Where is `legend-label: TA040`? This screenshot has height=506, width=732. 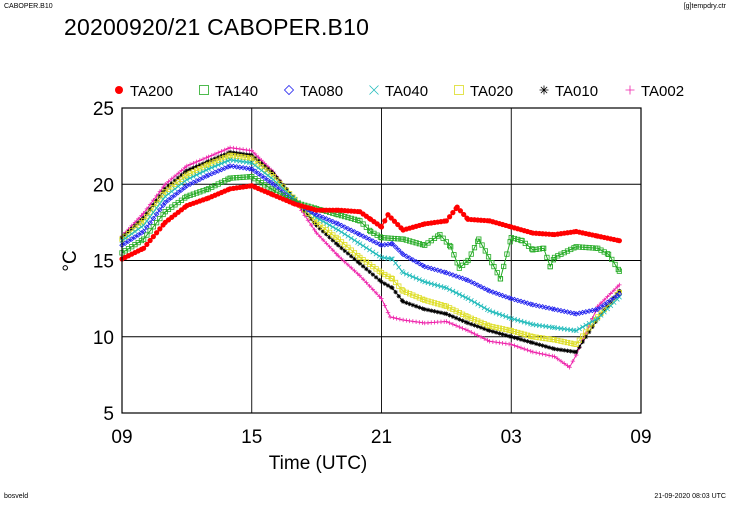 legend-label: TA040 is located at coordinates (406, 91).